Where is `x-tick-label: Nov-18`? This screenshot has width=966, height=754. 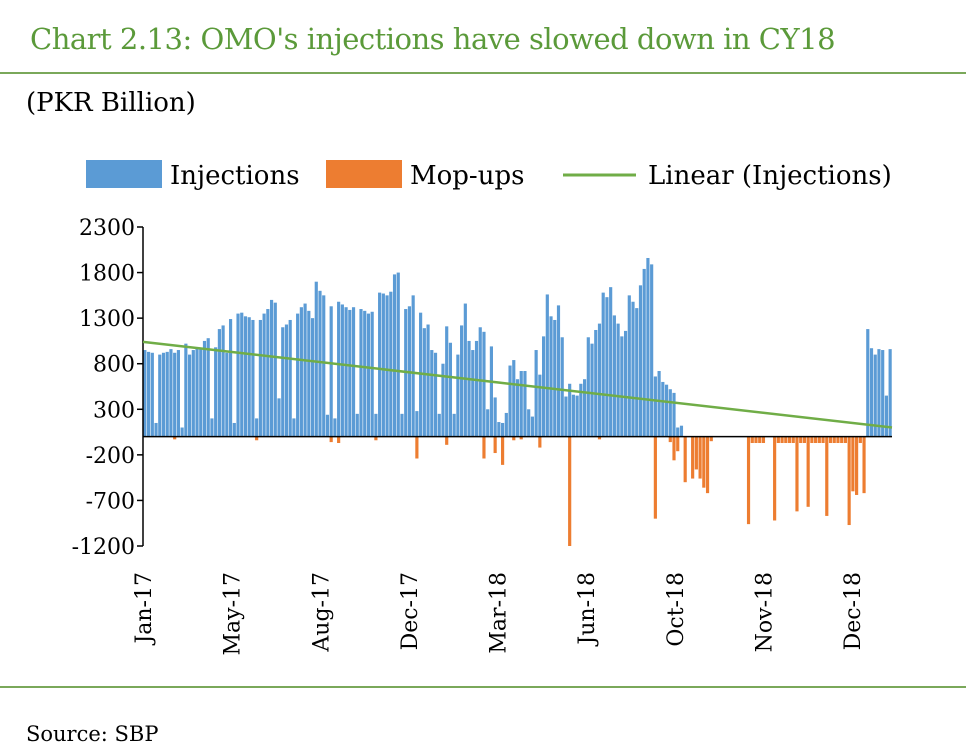
x-tick-label: Nov-18 is located at coordinates (764, 612).